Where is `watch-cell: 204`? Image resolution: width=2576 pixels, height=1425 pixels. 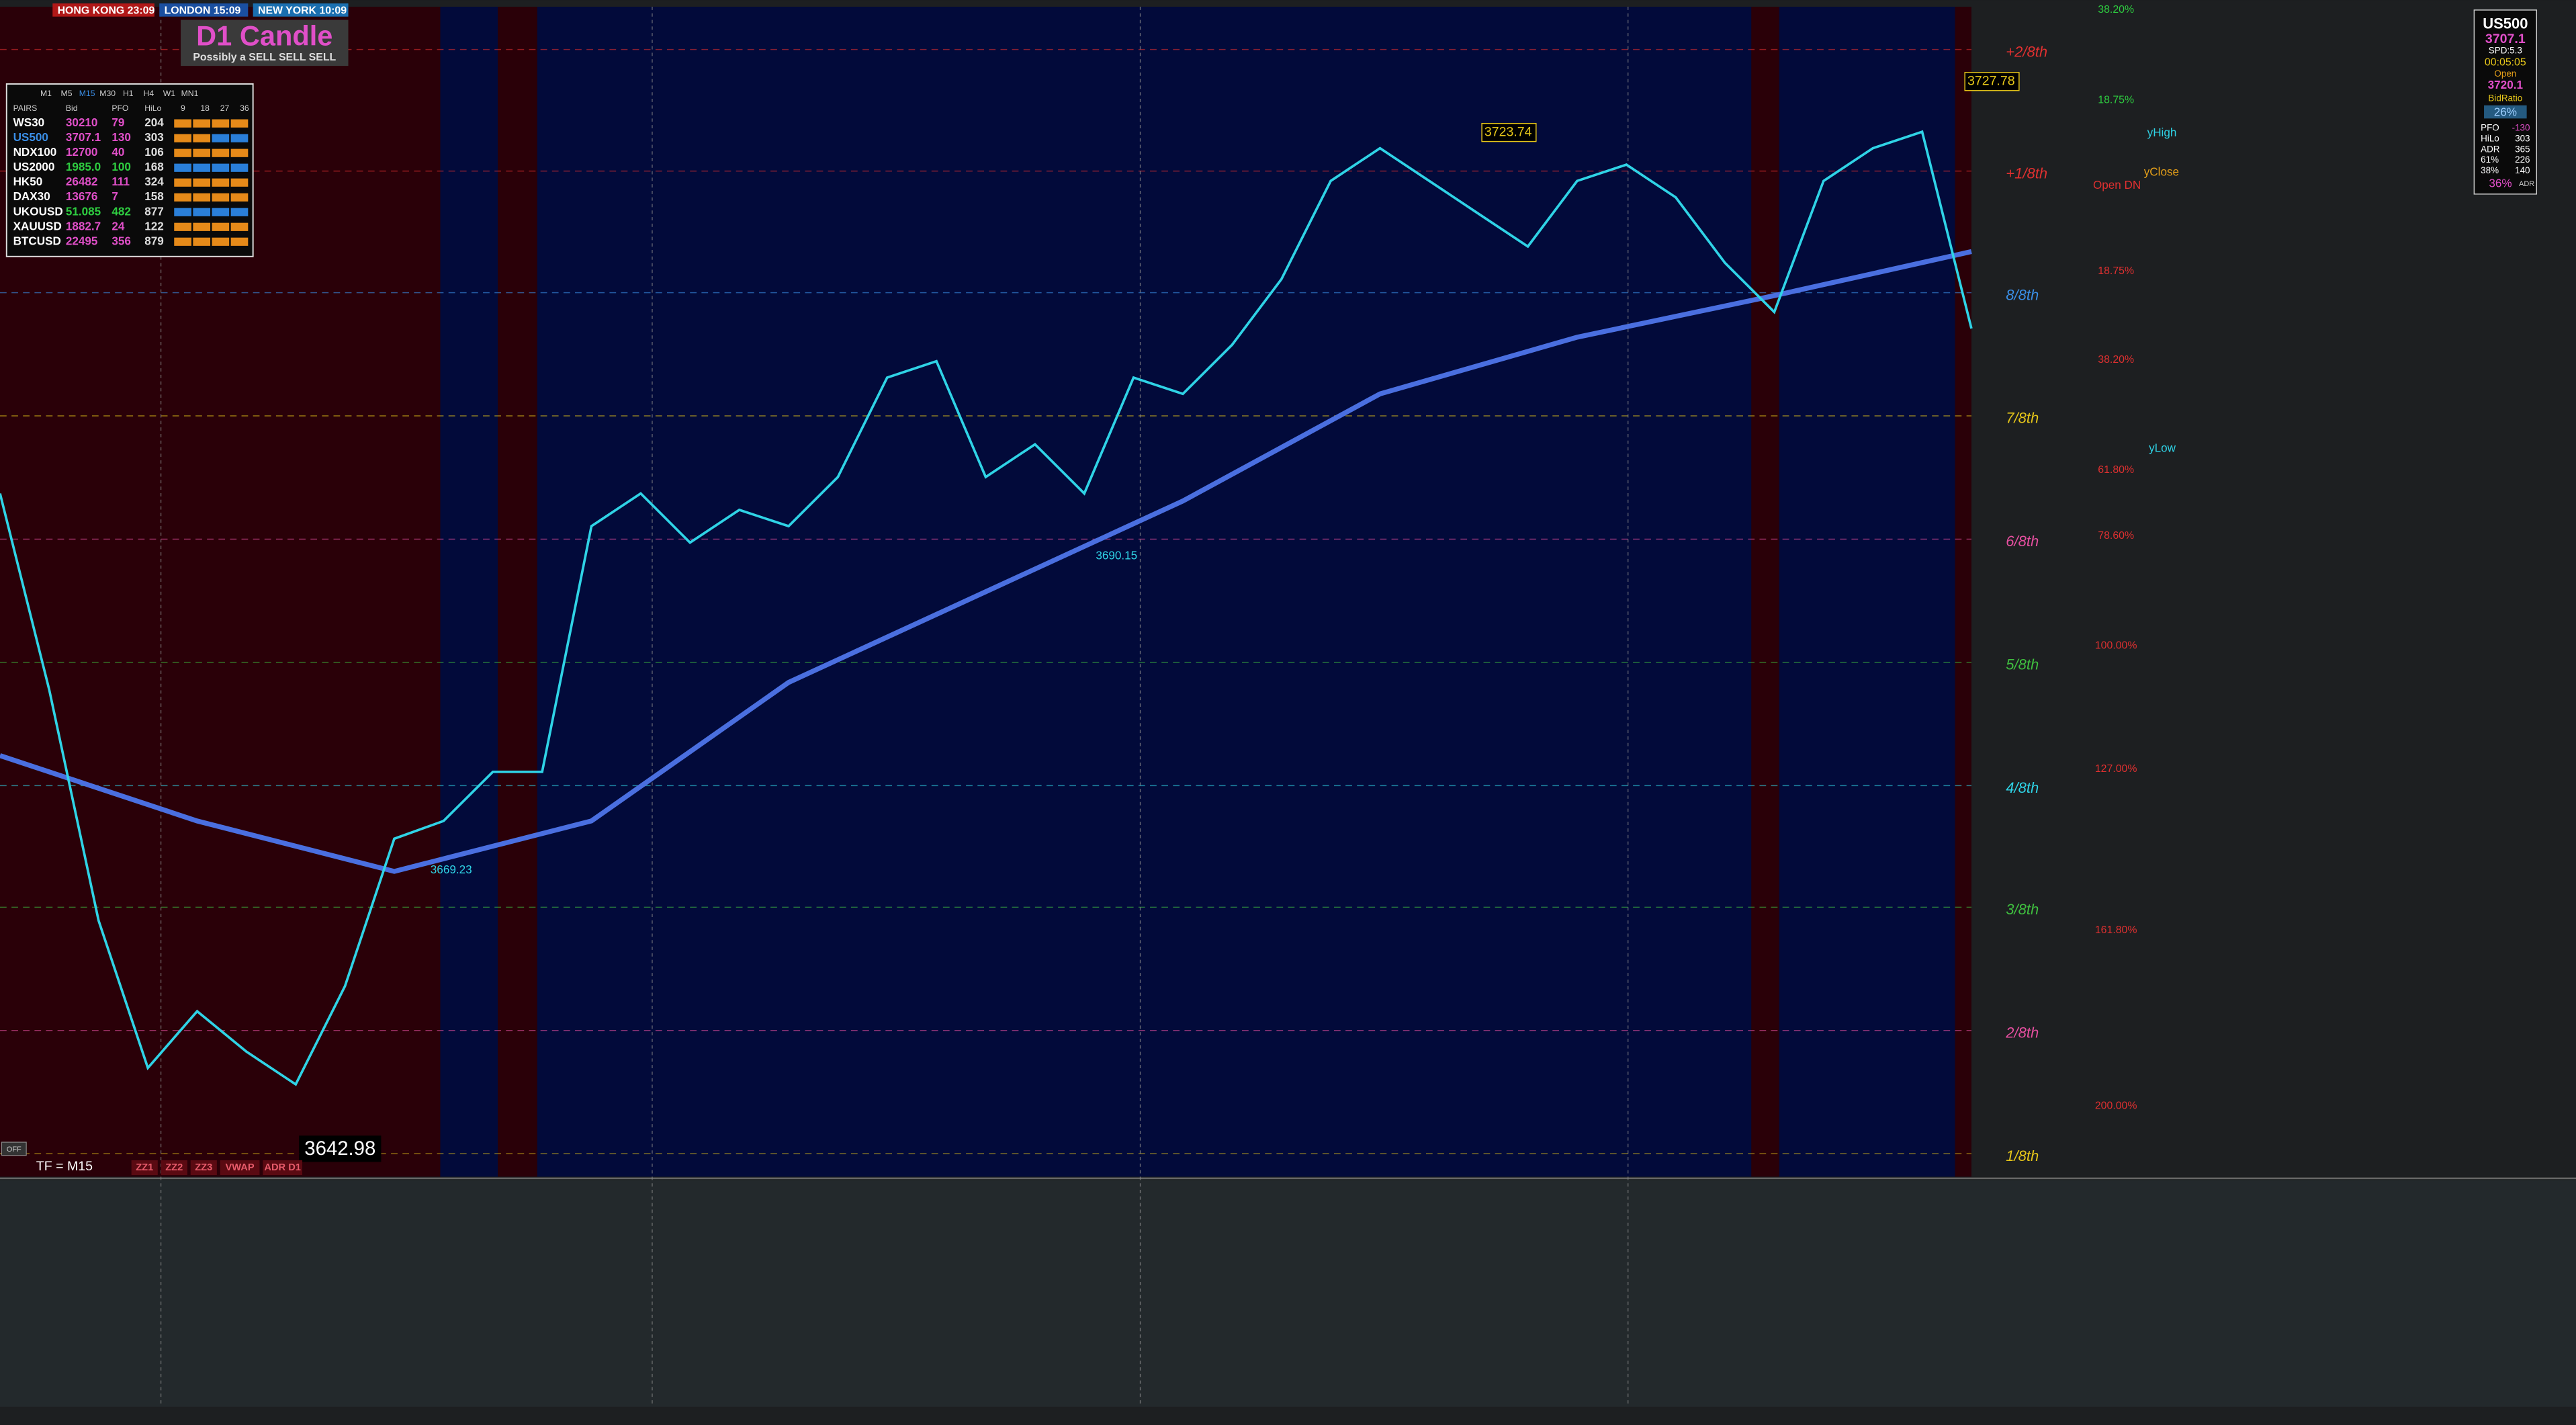 watch-cell: 204 is located at coordinates (154, 122).